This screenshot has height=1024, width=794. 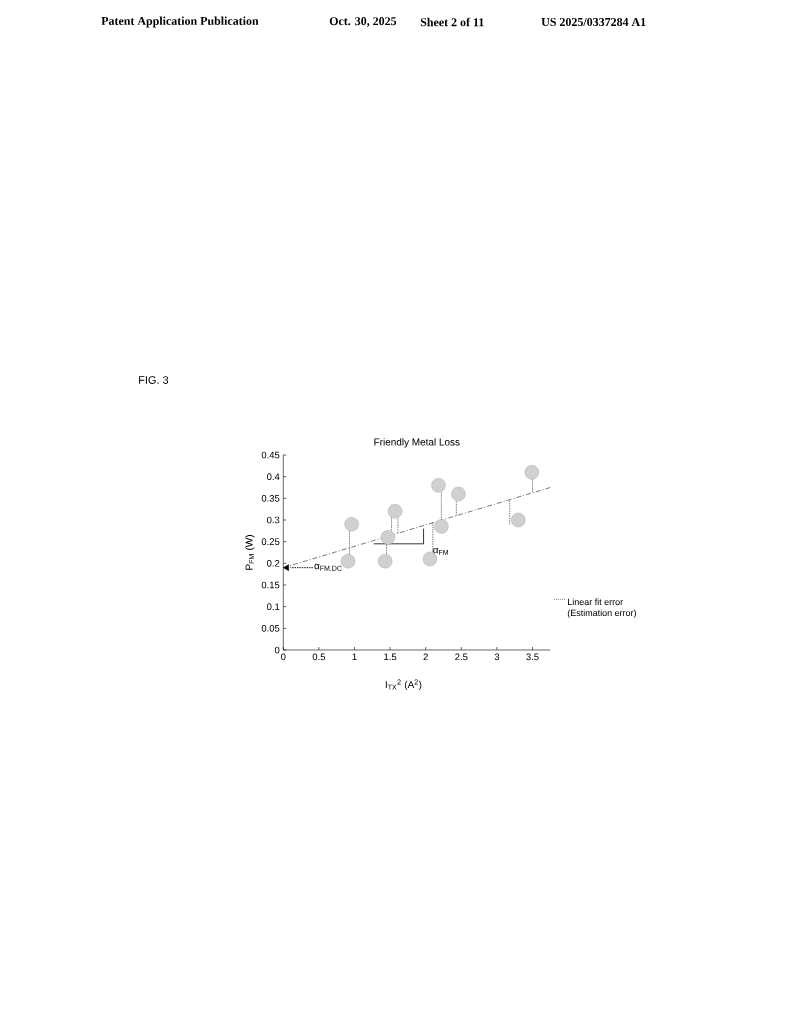 I want to click on y-tick-label: 0.3, so click(x=273, y=520).